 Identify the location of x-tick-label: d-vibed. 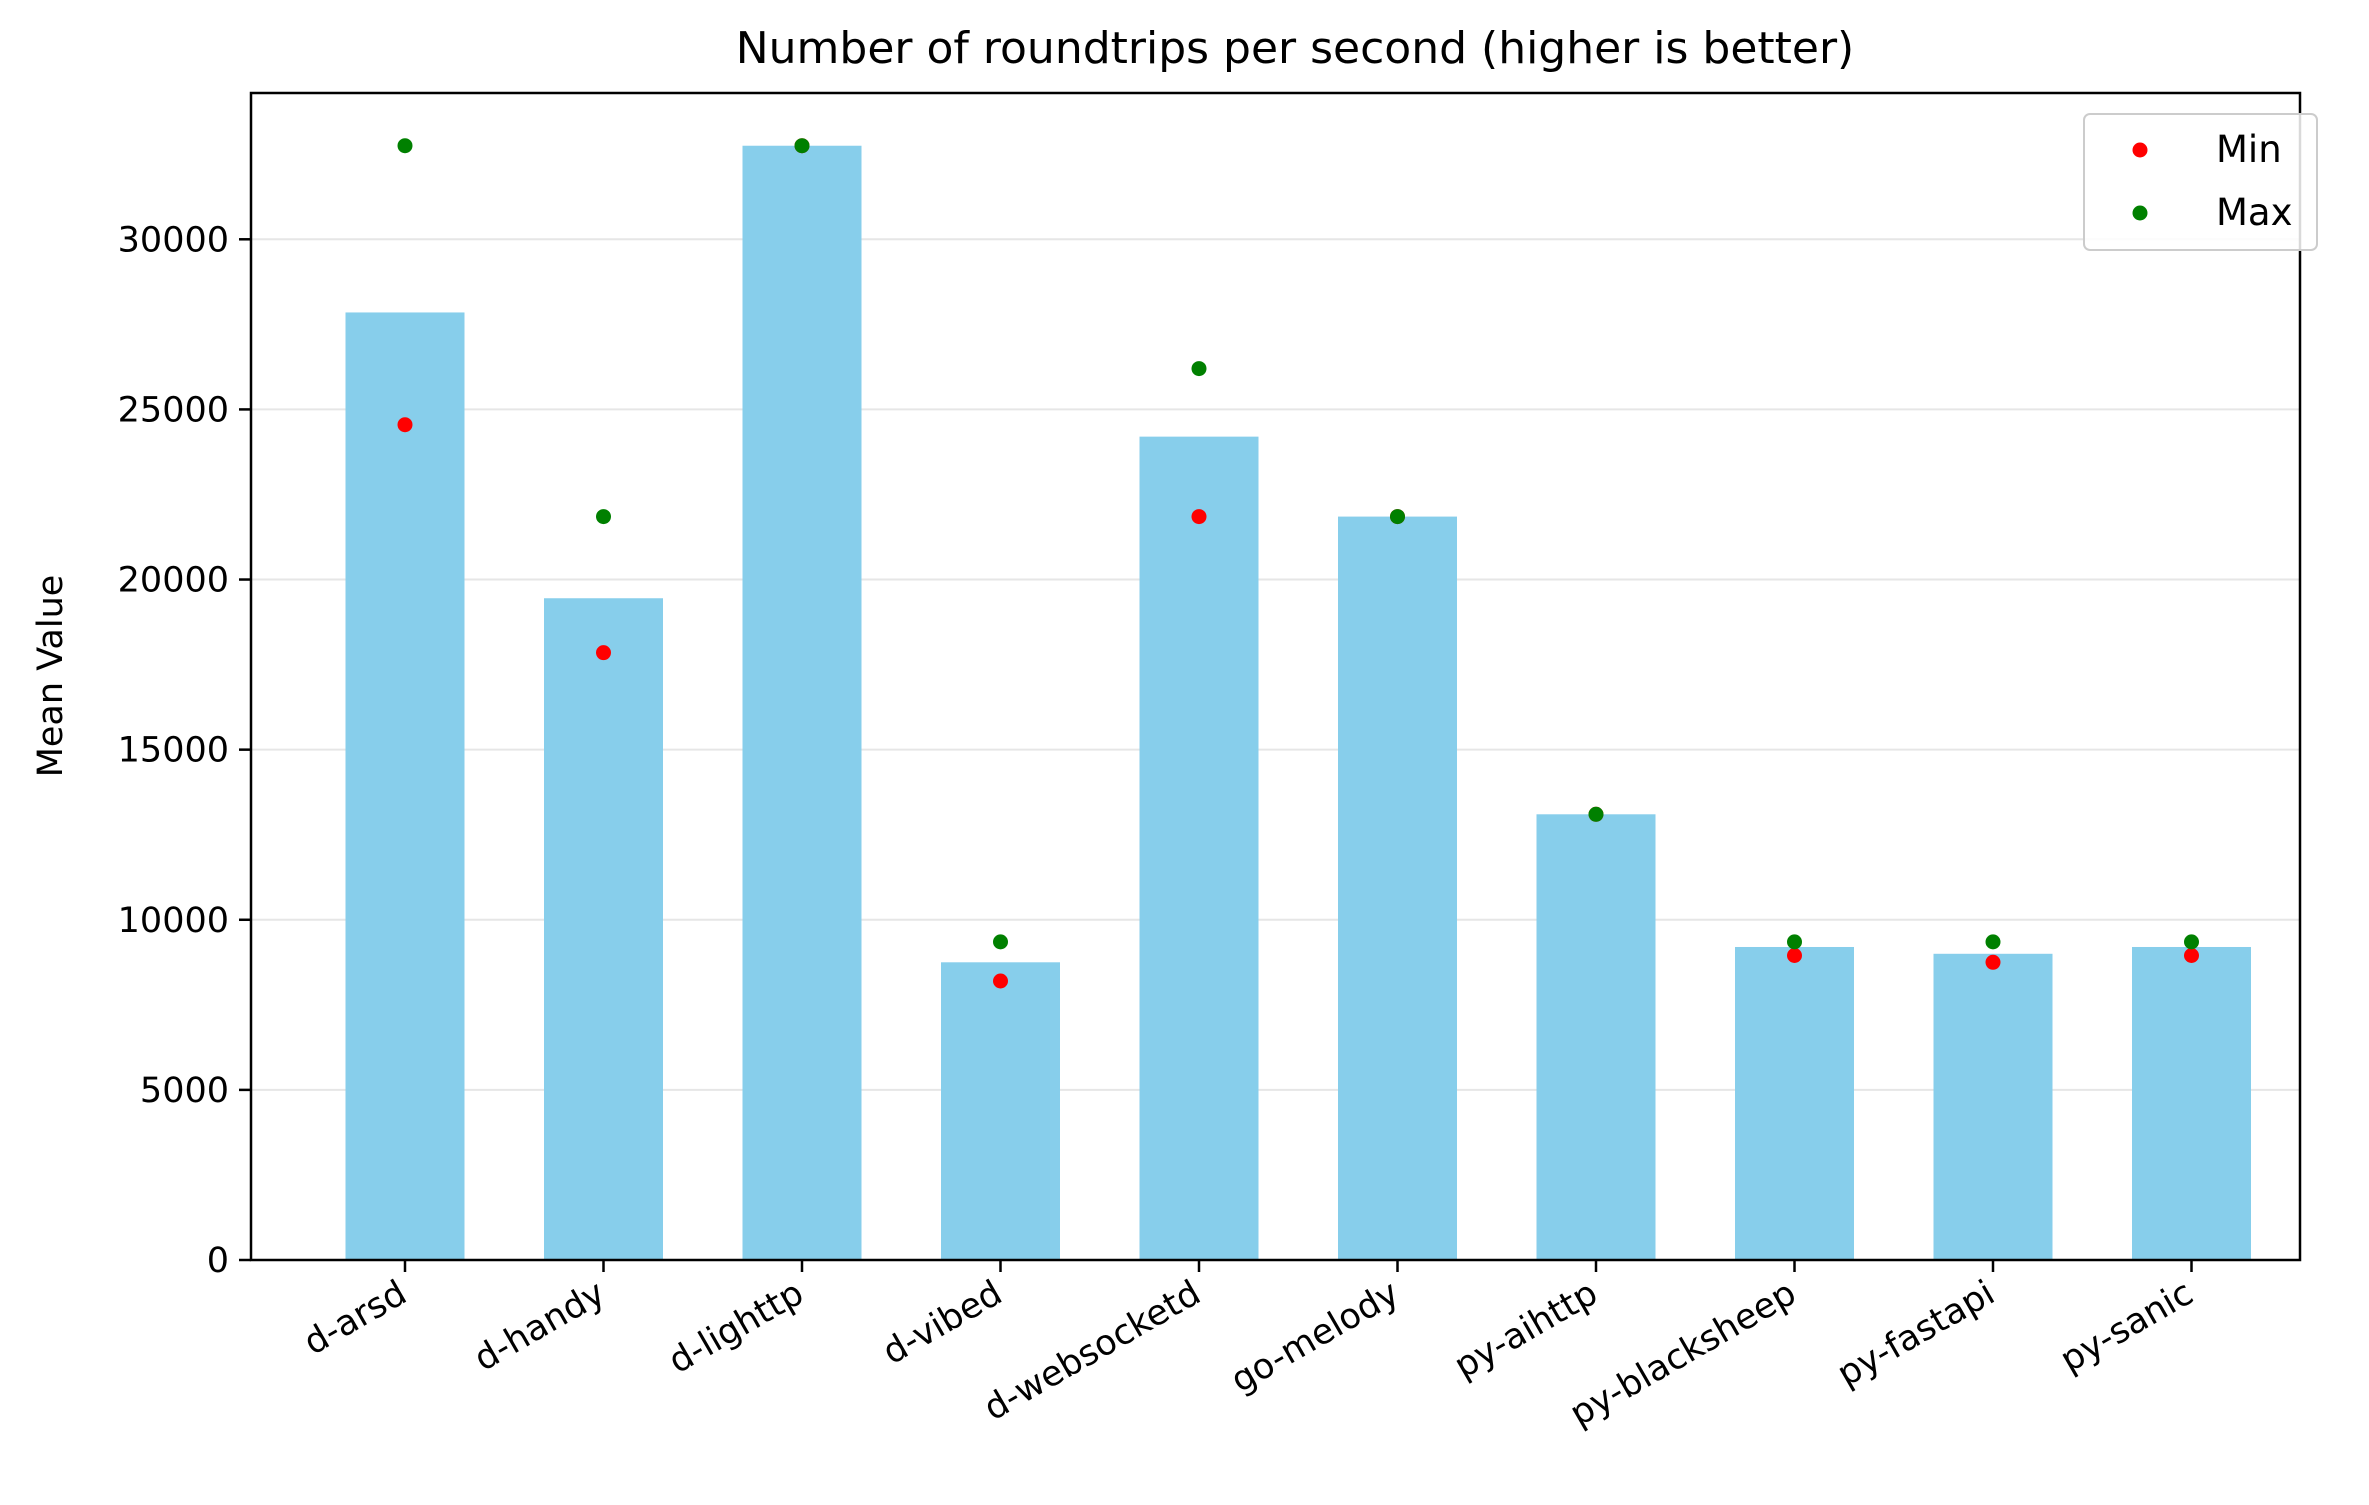
(942, 1323).